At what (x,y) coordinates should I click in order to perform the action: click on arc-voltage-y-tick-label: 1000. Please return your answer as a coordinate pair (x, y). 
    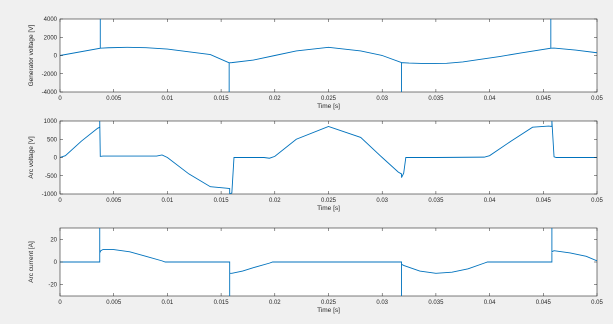
    Looking at the image, I should click on (51, 122).